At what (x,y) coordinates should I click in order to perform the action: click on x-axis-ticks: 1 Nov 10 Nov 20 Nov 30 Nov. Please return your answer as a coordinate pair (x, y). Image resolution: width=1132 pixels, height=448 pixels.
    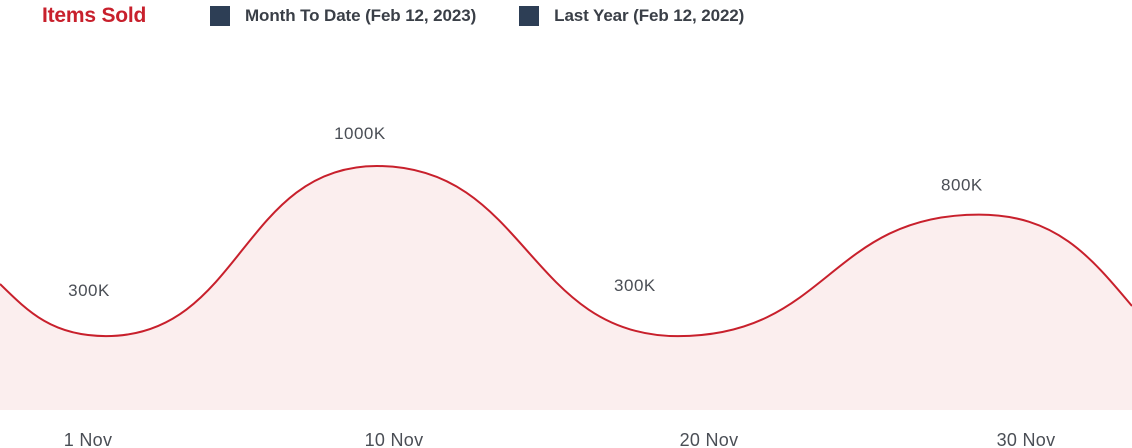
    Looking at the image, I should click on (560, 439).